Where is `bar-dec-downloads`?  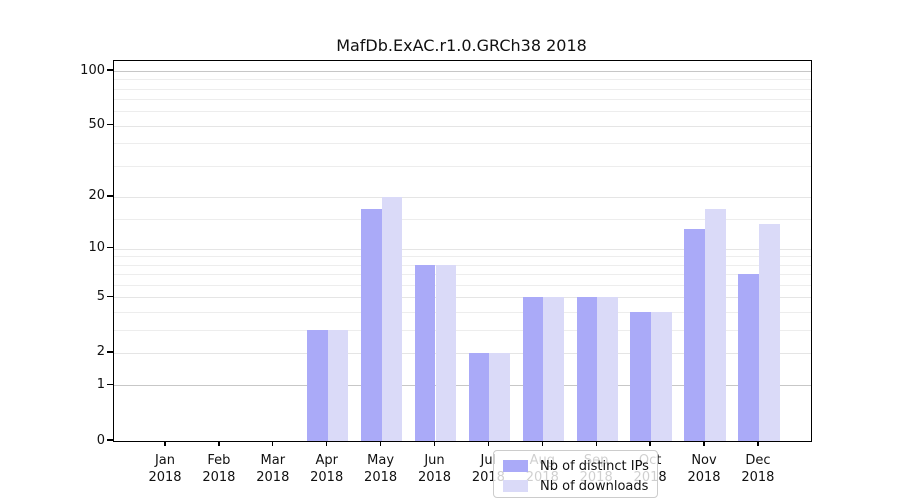 bar-dec-downloads is located at coordinates (769, 332).